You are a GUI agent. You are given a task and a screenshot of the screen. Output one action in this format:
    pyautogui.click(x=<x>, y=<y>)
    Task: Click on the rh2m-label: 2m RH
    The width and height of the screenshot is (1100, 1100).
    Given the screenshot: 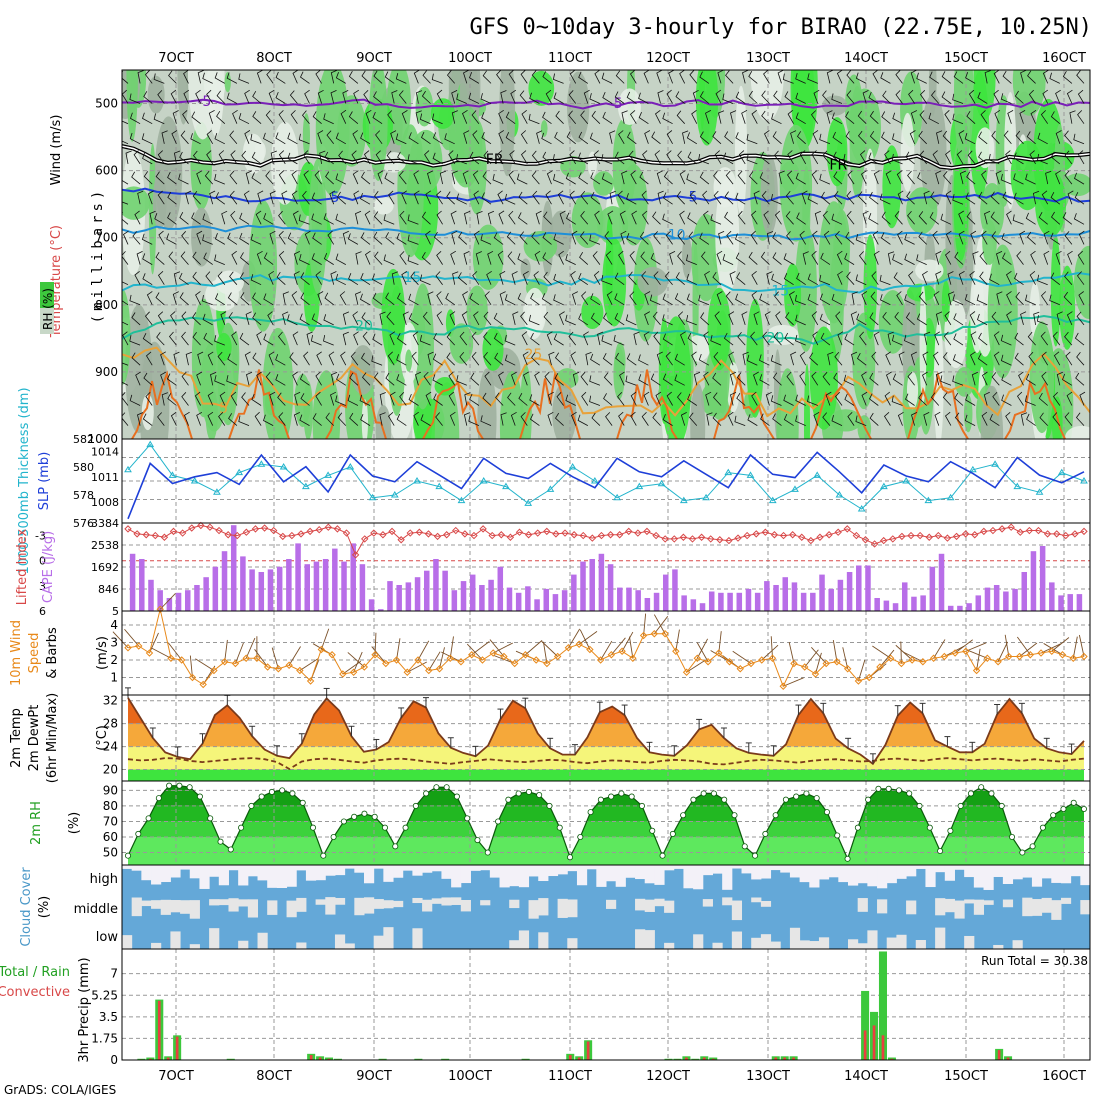 What is the action you would take?
    pyautogui.click(x=36, y=823)
    